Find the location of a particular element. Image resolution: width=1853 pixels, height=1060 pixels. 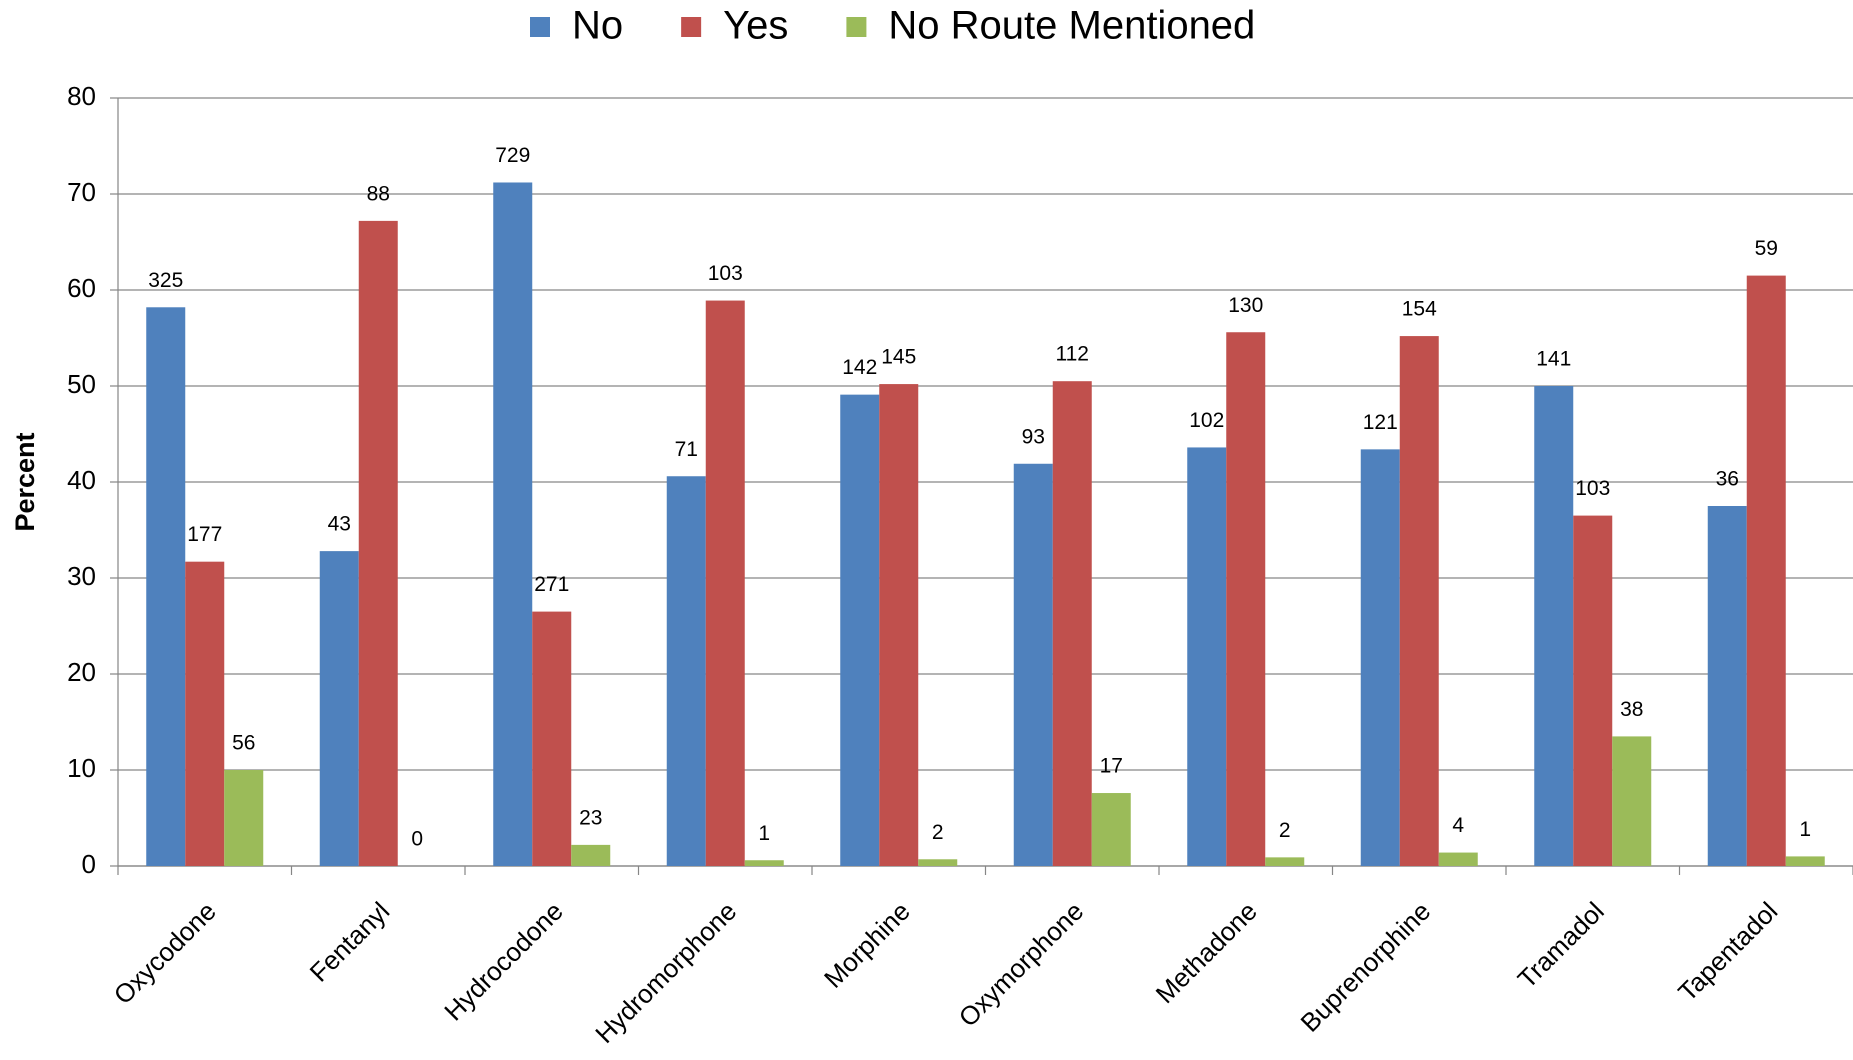

x-tick-label: Tramadol is located at coordinates (1561, 945).